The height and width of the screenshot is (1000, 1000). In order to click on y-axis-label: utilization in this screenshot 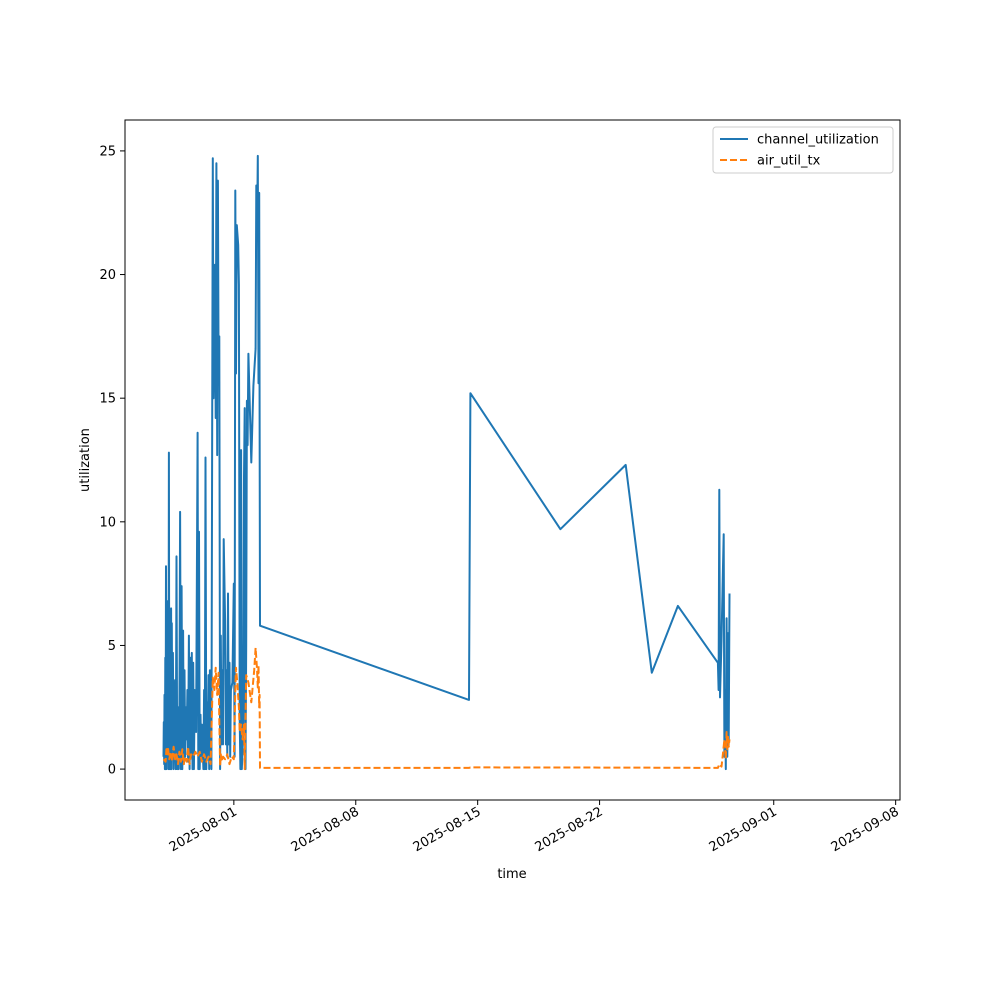, I will do `click(85, 460)`.